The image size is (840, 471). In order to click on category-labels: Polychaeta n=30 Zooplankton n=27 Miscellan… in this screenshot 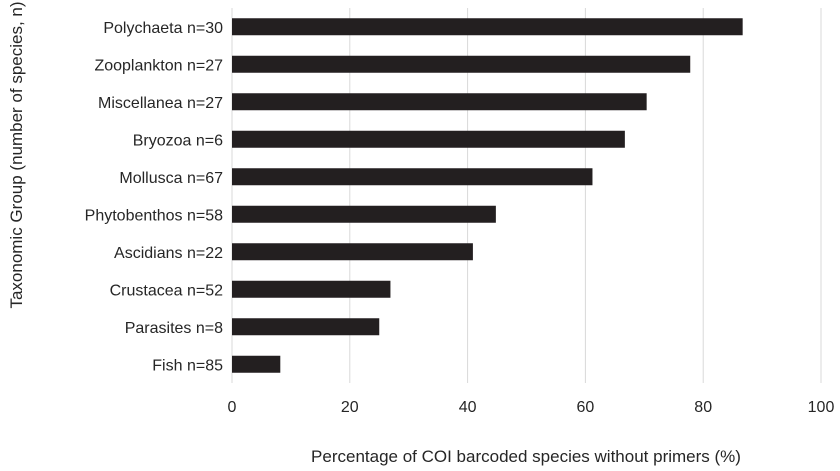, I will do `click(154, 197)`.